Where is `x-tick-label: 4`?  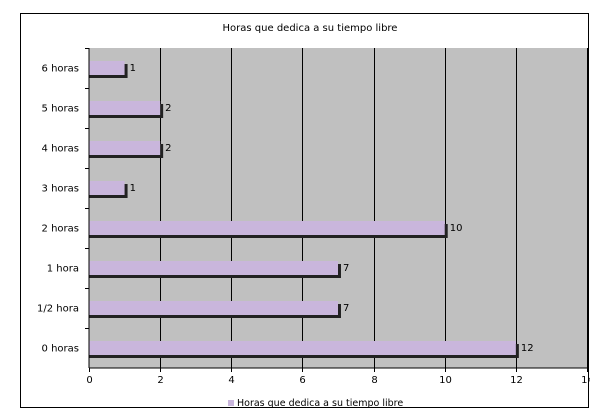 x-tick-label: 4 is located at coordinates (231, 380).